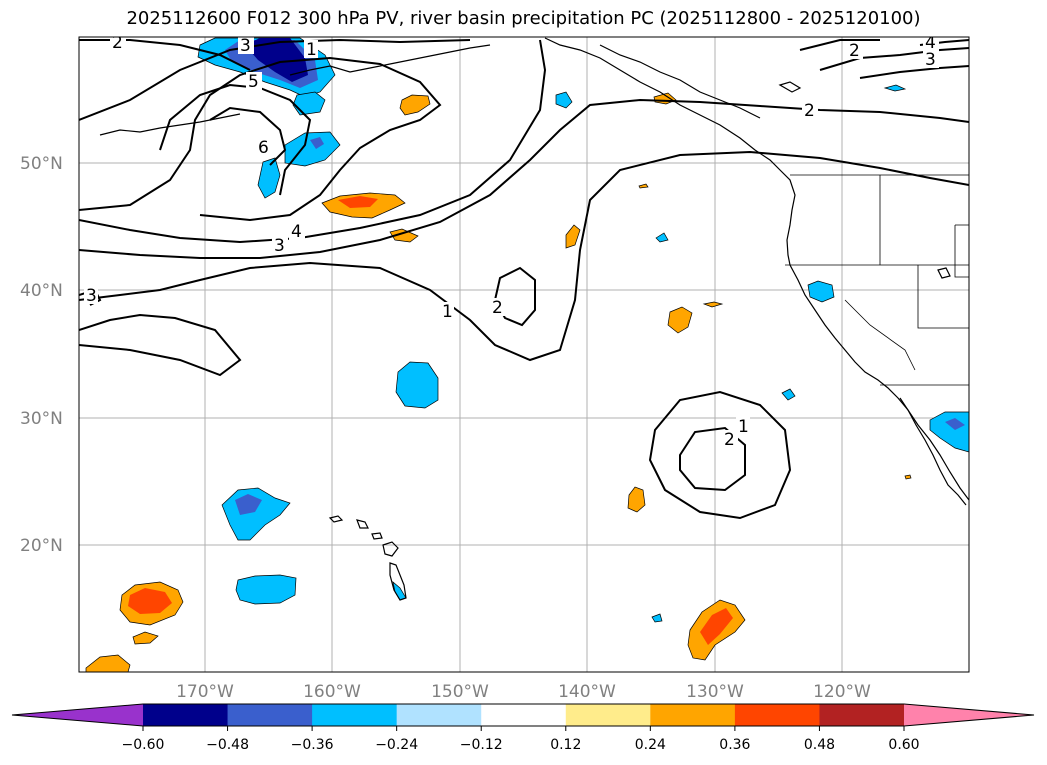  I want to click on lon-label-160w: 160°W, so click(332, 692).